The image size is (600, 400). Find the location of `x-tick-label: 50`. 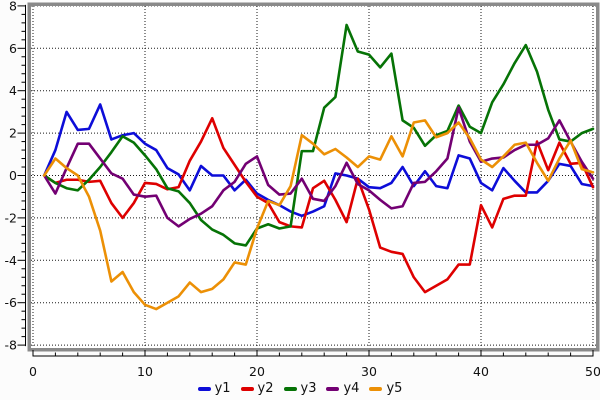

x-tick-label: 50 is located at coordinates (592, 371).